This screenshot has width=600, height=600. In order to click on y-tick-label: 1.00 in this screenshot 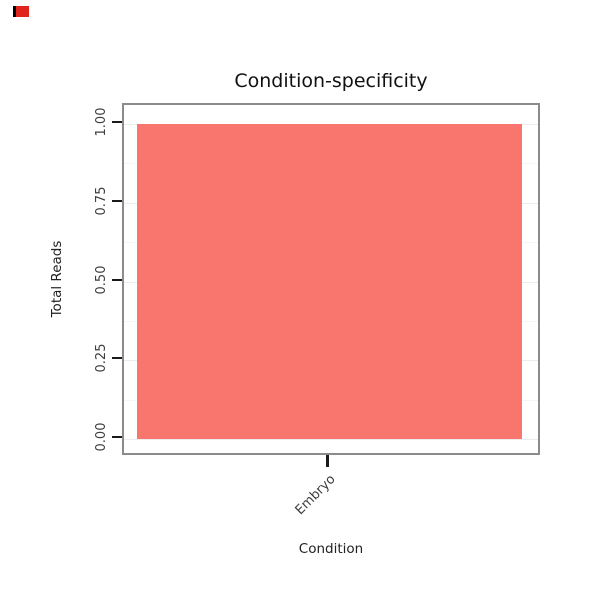, I will do `click(101, 122)`.